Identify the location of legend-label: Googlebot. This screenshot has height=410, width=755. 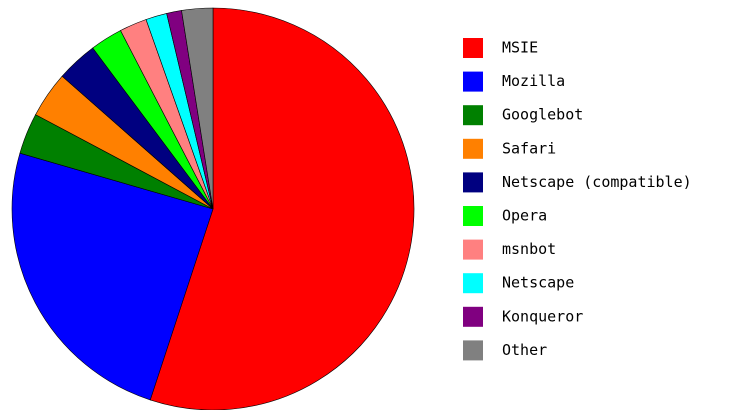
(542, 115).